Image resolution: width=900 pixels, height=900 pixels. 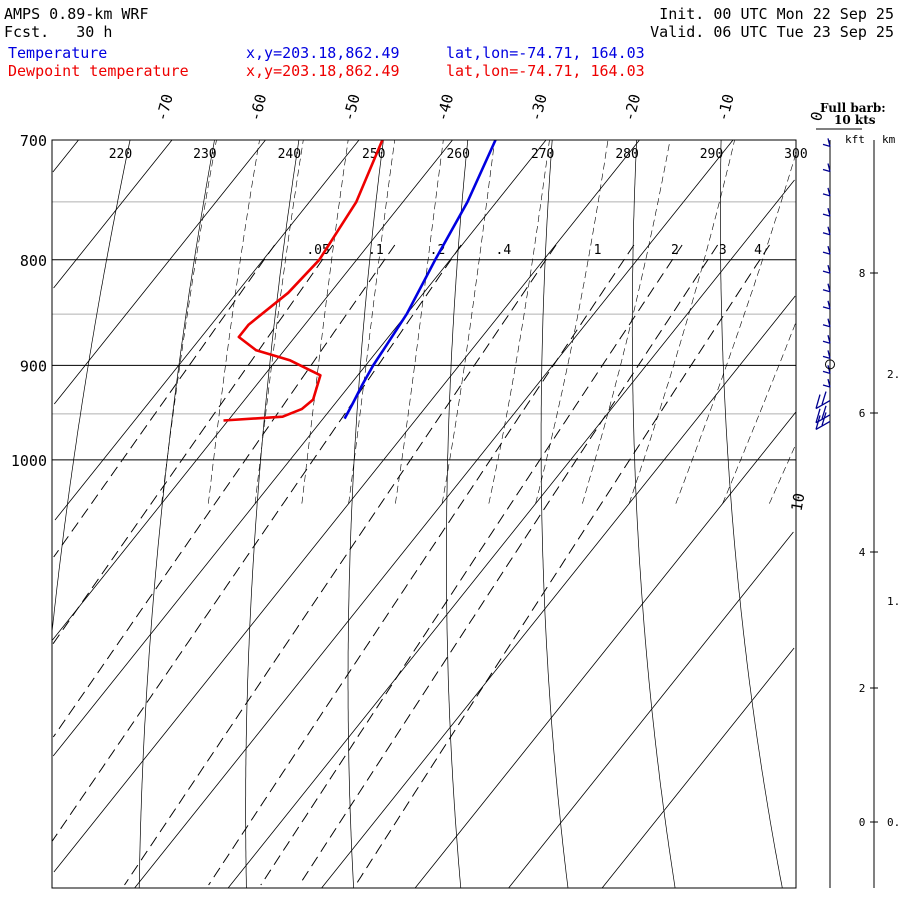 I want to click on temperature-tick-label: -40, so click(x=445, y=107).